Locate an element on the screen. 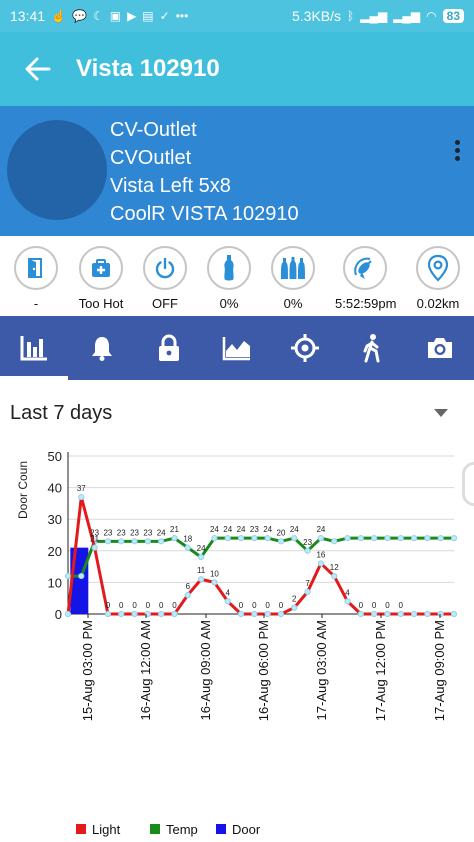 Image resolution: width=474 pixels, height=842 pixels. stat-temperature: Too Hot is located at coordinates (101, 278).